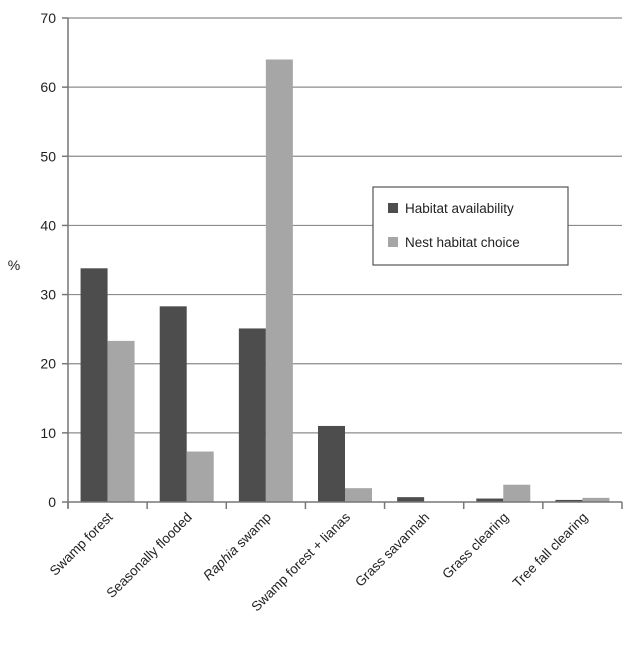  What do you see at coordinates (52, 502) in the screenshot?
I see `y-tick-label: 0` at bounding box center [52, 502].